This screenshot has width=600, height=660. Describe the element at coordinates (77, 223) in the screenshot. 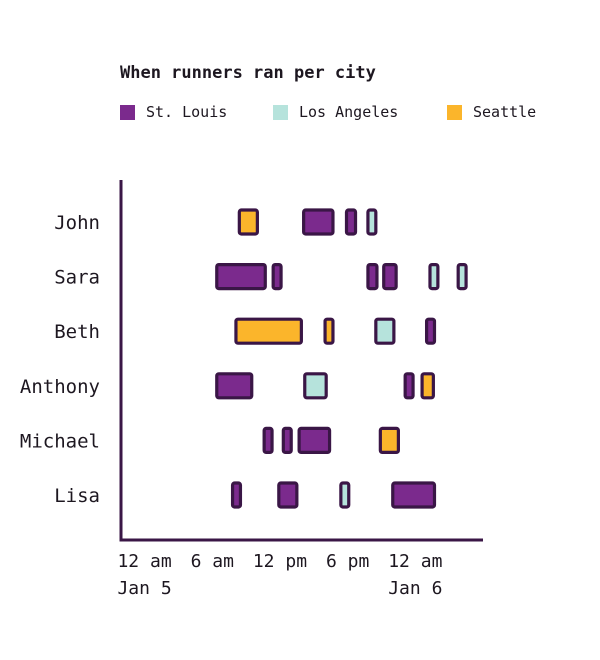

I see `row-label: John` at that location.